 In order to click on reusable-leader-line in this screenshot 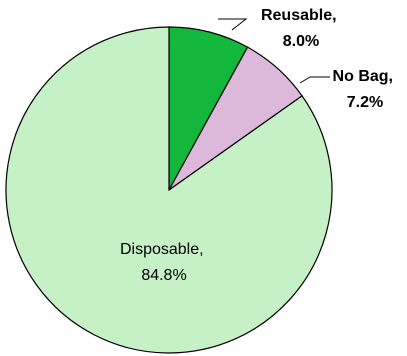, I will do `click(233, 24)`.